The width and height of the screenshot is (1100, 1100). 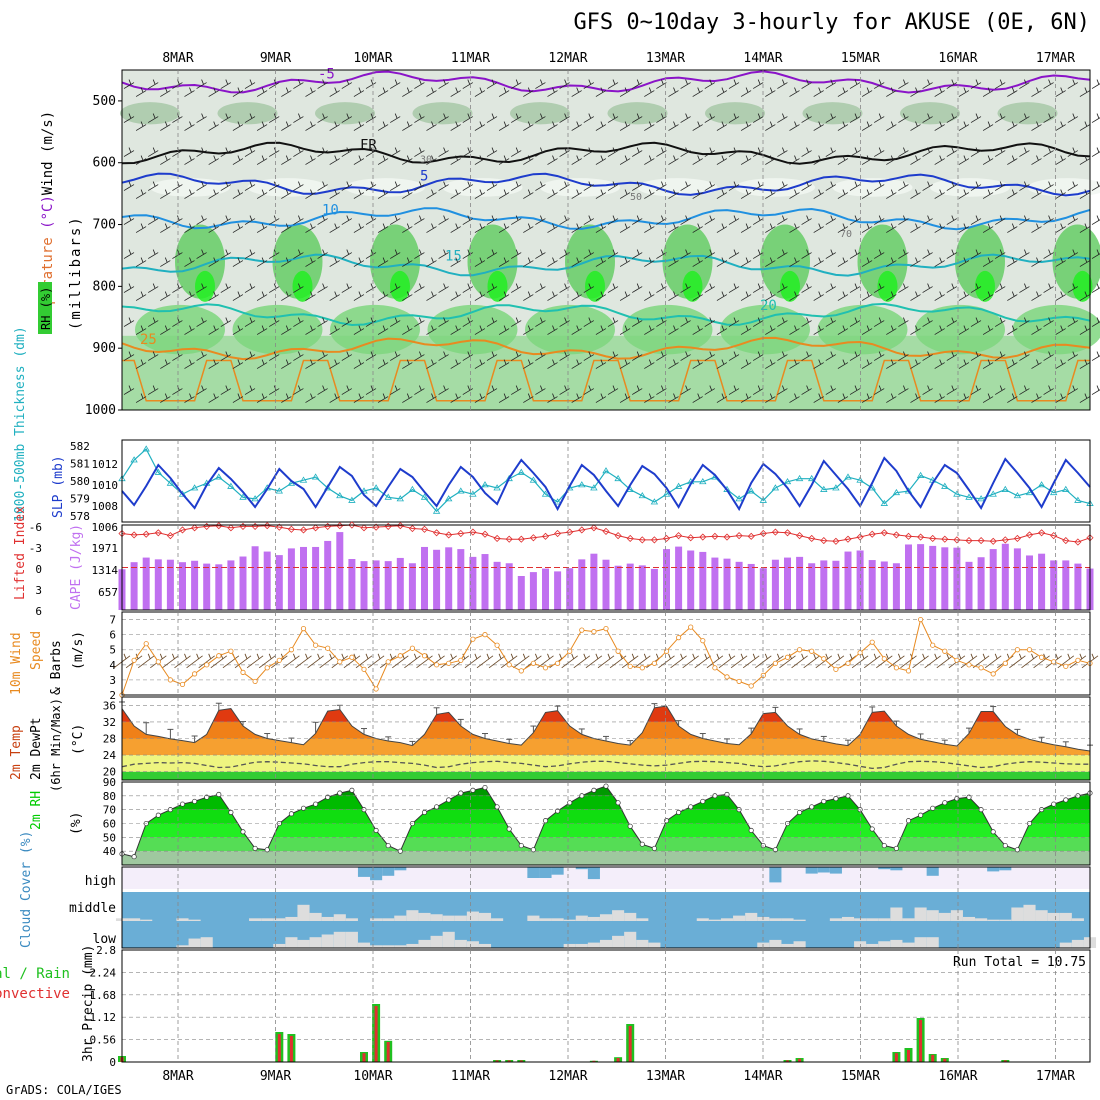 What do you see at coordinates (872, 661) in the screenshot?
I see `surface-wind-barb` at bounding box center [872, 661].